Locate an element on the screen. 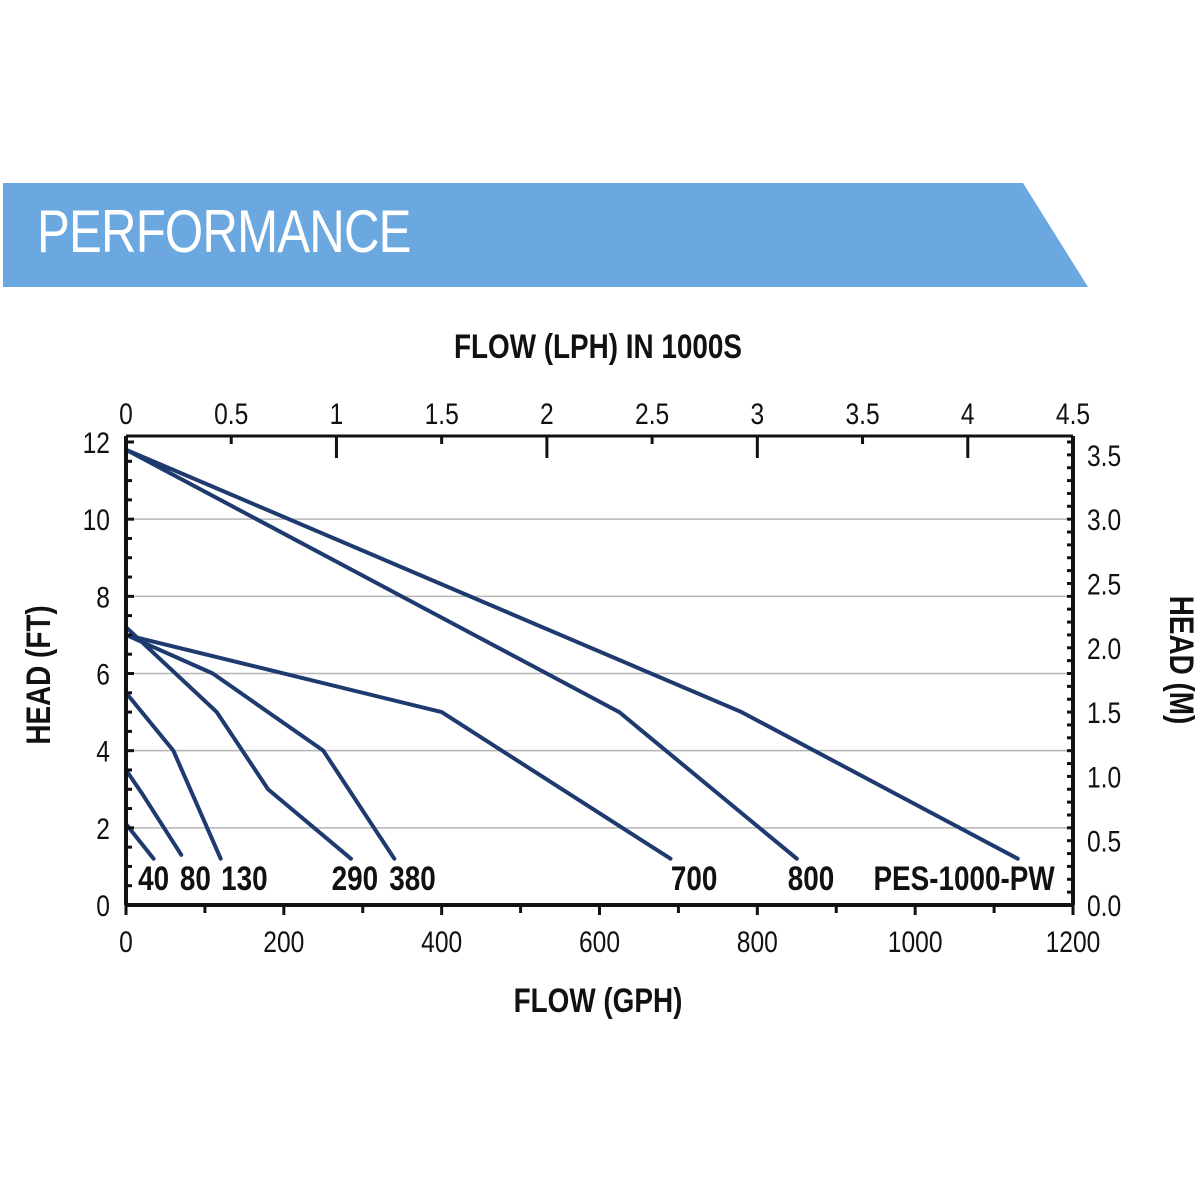 Image resolution: width=1200 pixels, height=1200 pixels. x-axis-title: FLOW (GPH) is located at coordinates (598, 1000).